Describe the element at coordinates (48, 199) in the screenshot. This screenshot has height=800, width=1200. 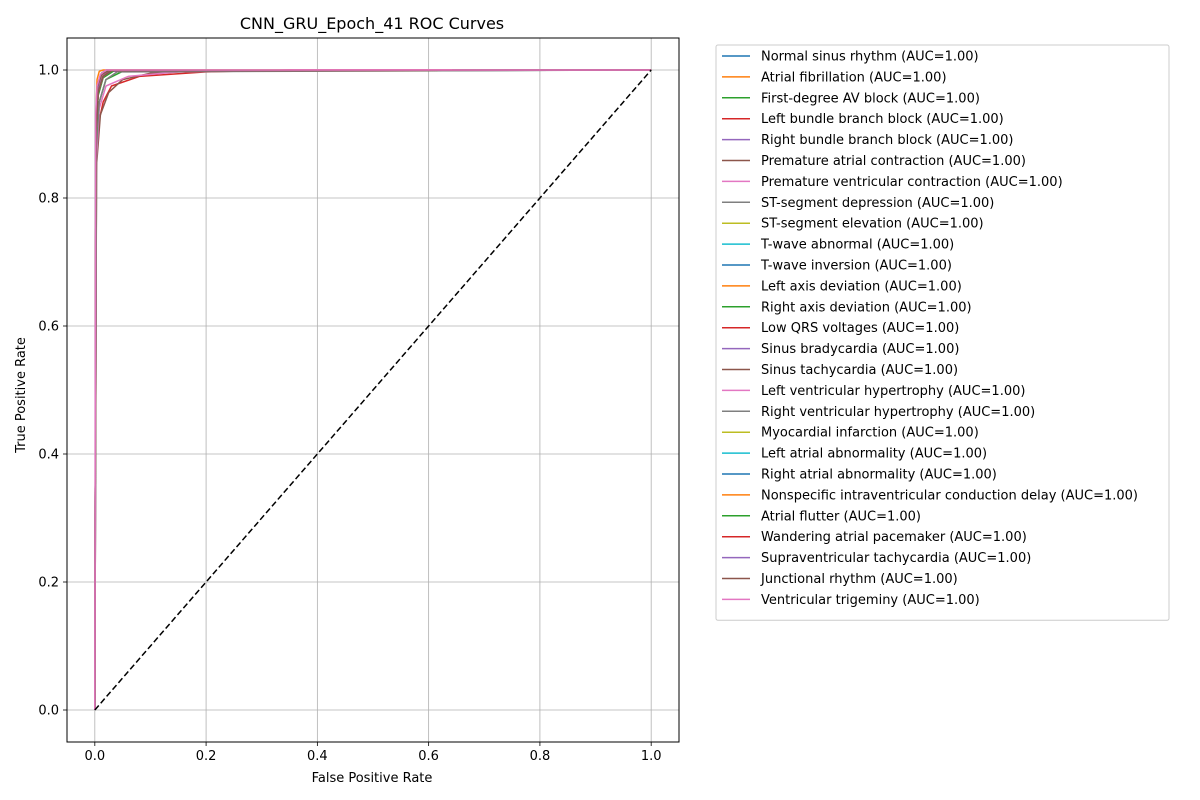
I see `y-tick-label: 0.8` at that location.